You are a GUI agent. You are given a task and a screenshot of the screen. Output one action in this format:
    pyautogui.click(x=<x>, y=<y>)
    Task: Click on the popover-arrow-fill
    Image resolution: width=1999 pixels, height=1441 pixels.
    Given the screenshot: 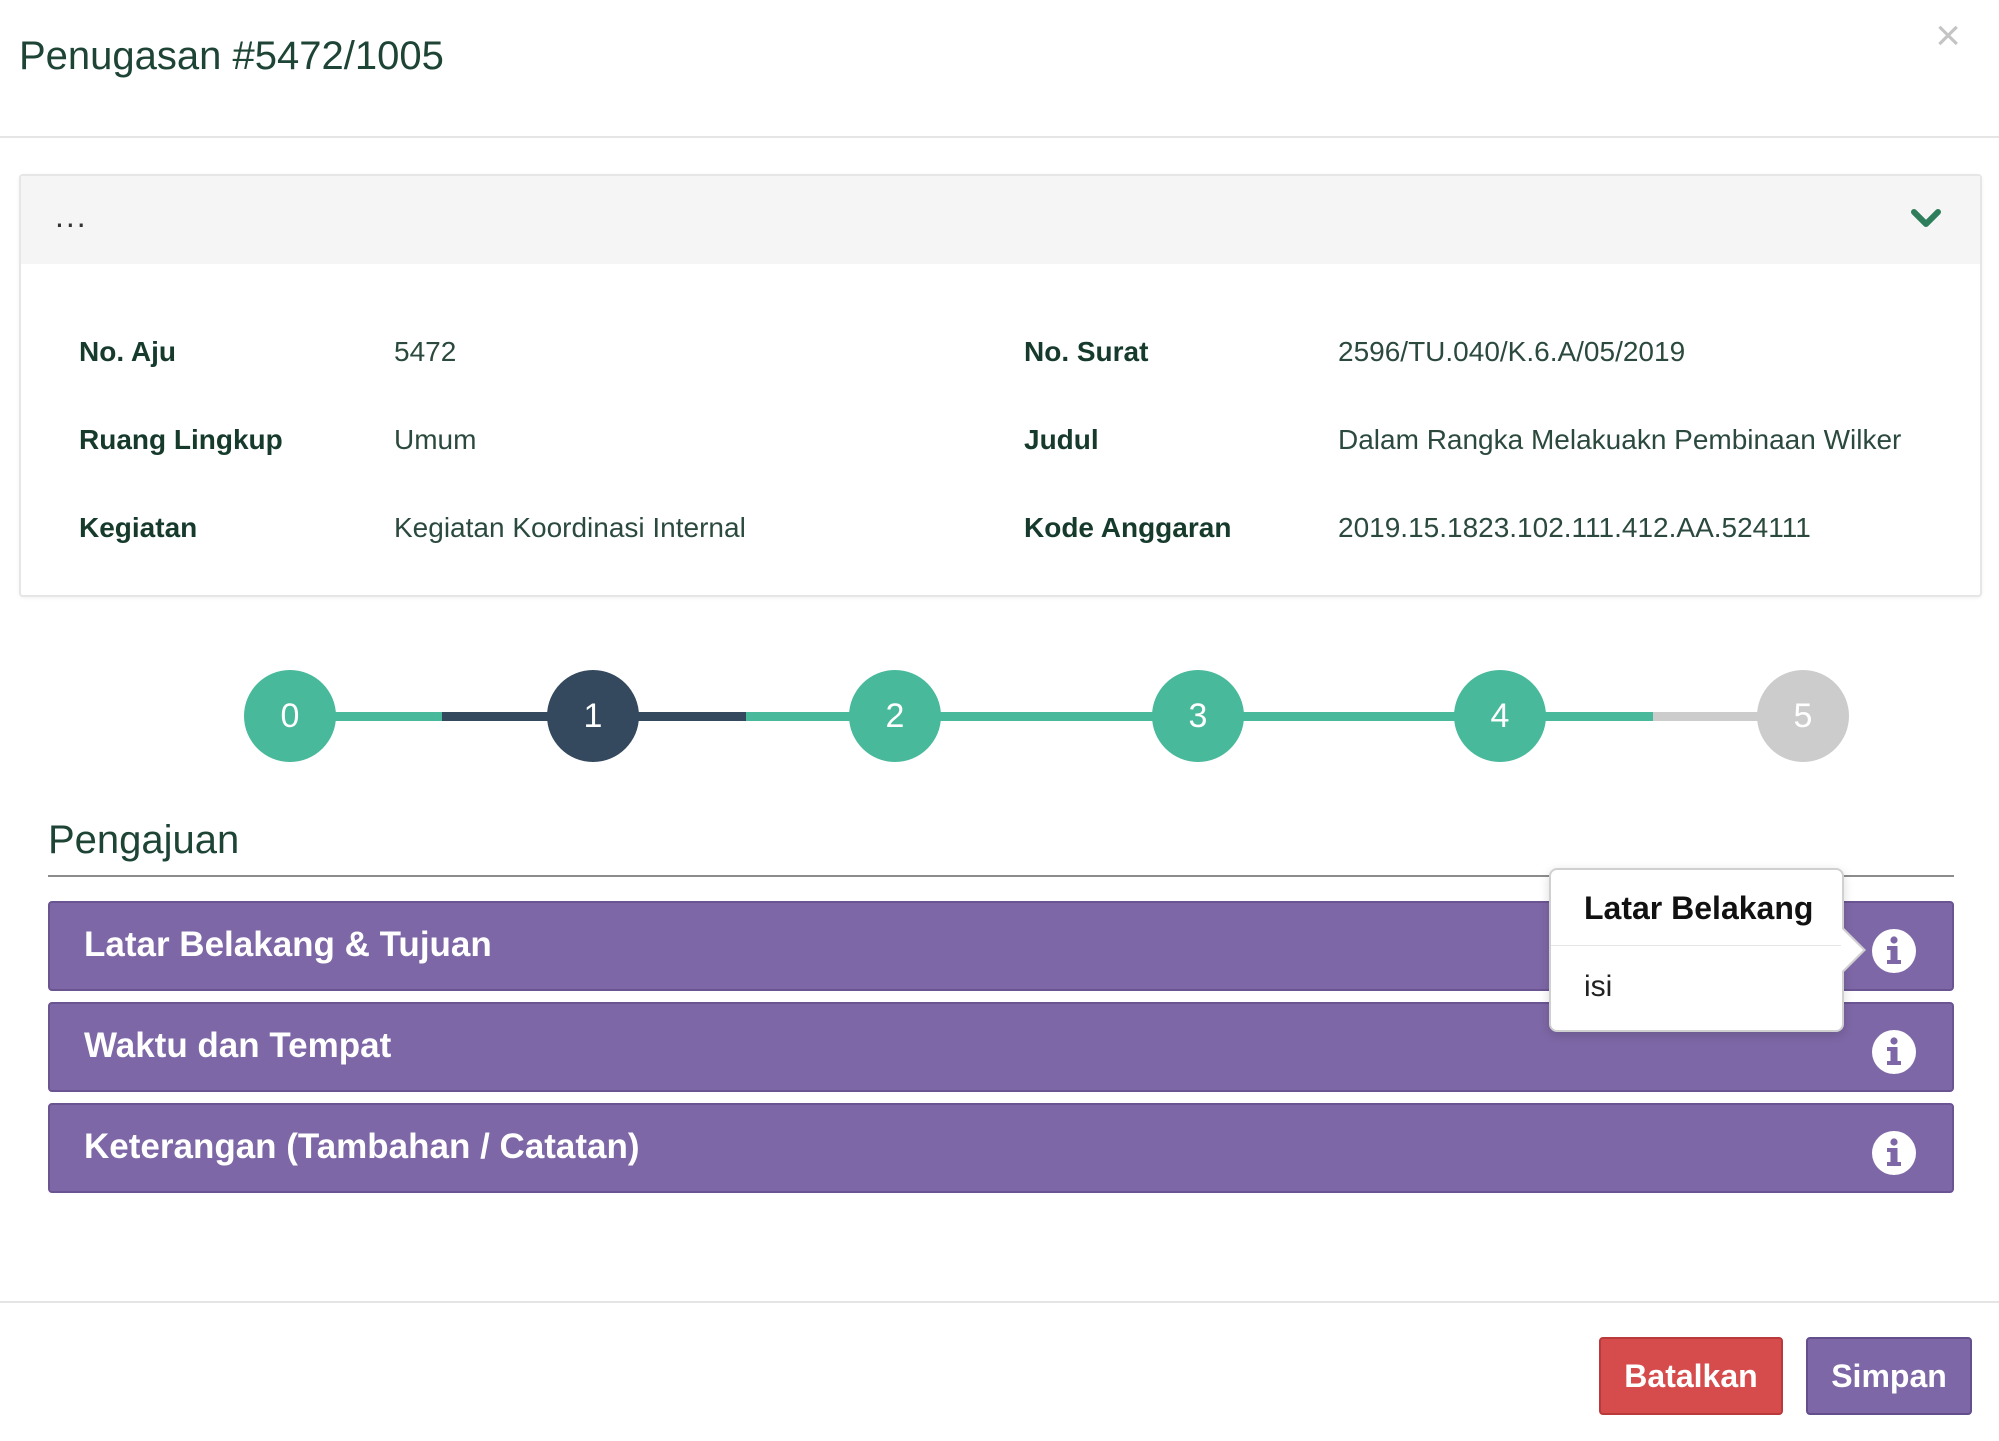 What is the action you would take?
    pyautogui.click(x=1852, y=950)
    